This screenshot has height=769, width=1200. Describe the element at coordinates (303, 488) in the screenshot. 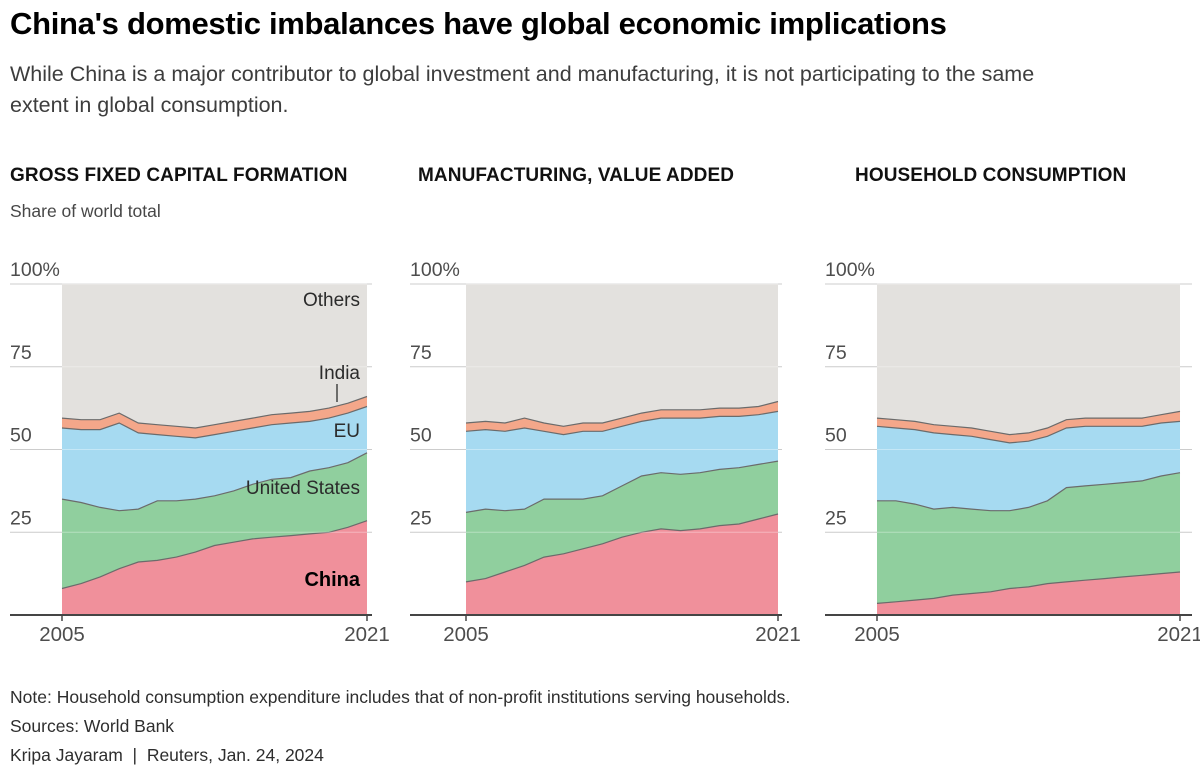

I see `series-label-united-states: United States` at that location.